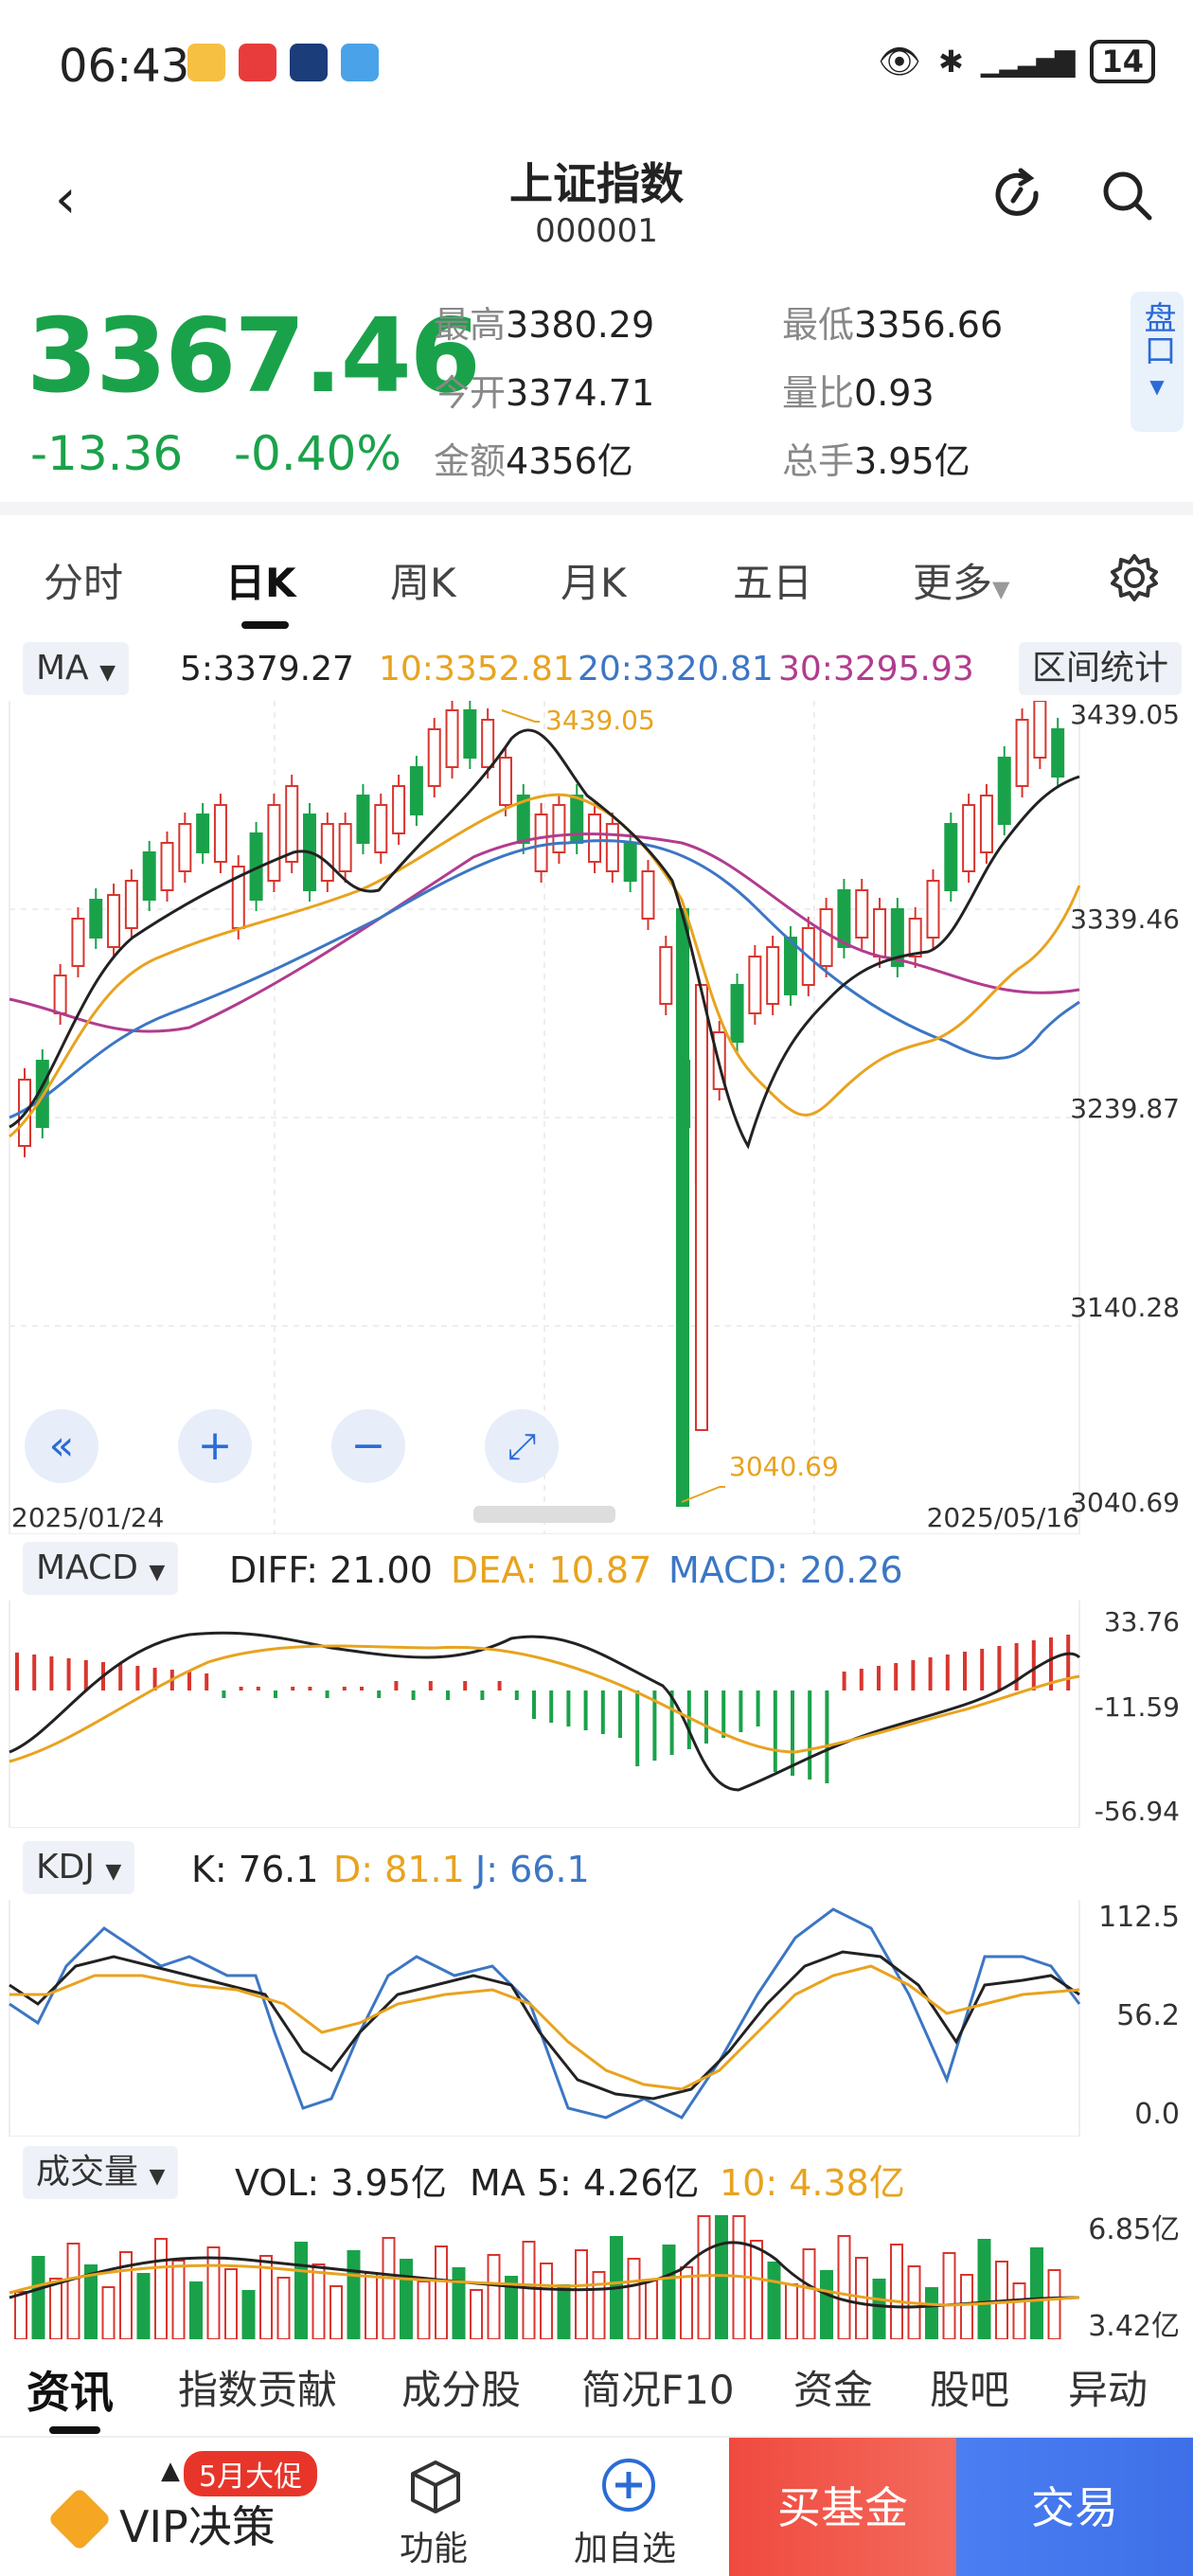  Describe the element at coordinates (600, 720) in the screenshot. I see `high-mark-label: 3439.05` at that location.